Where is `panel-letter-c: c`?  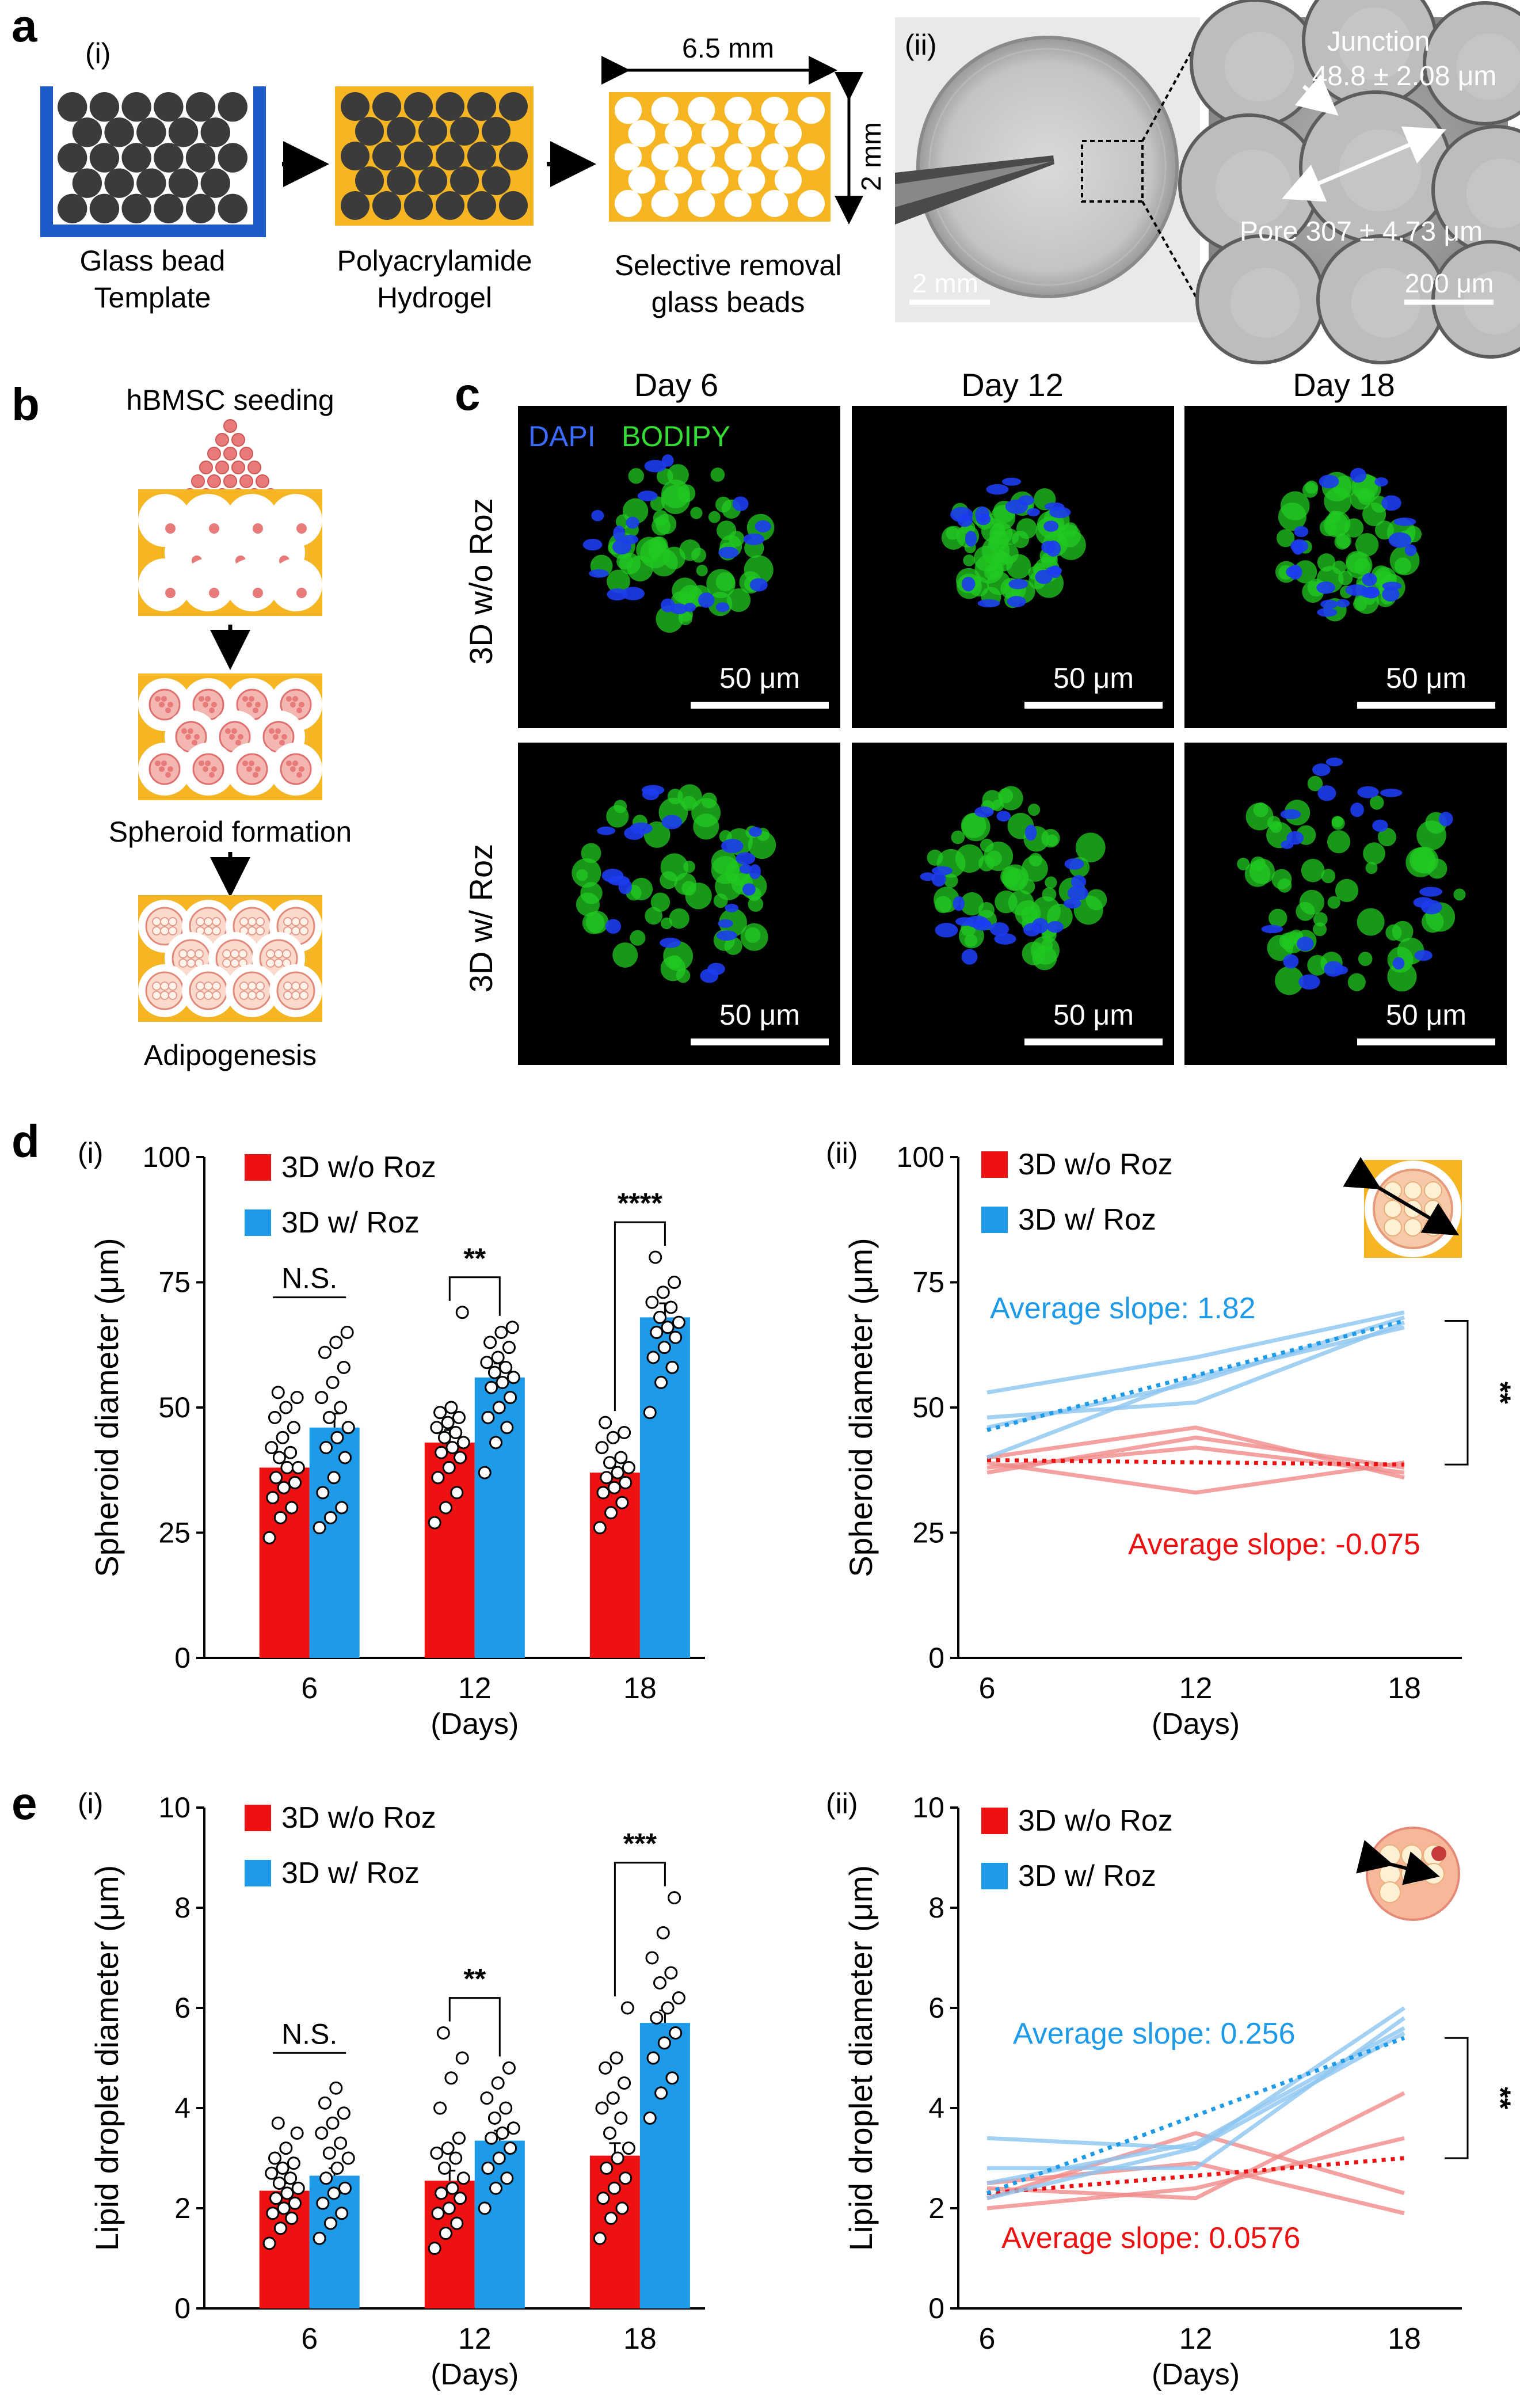 panel-letter-c: c is located at coordinates (468, 394).